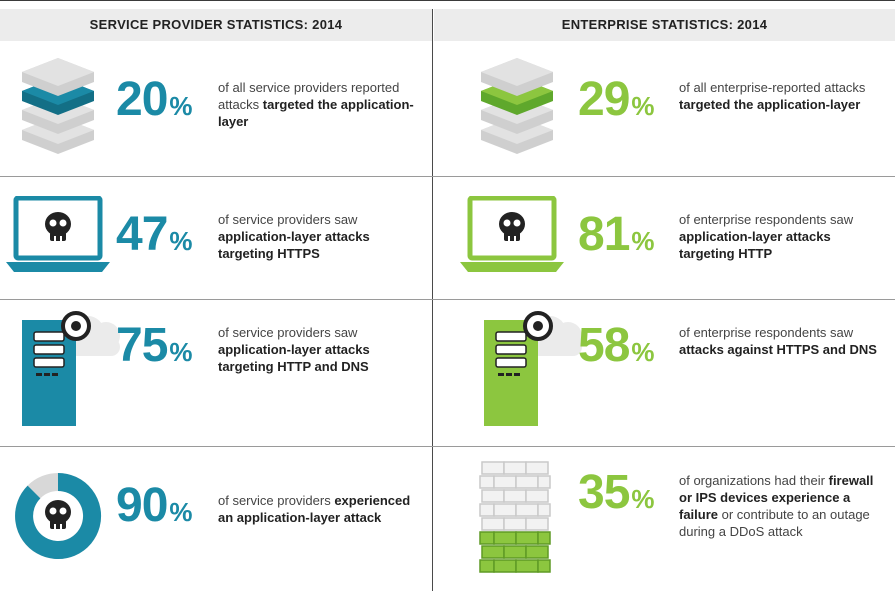 This screenshot has height=591, width=895. Describe the element at coordinates (604, 99) in the screenshot. I see `stat-value: 29` at that location.